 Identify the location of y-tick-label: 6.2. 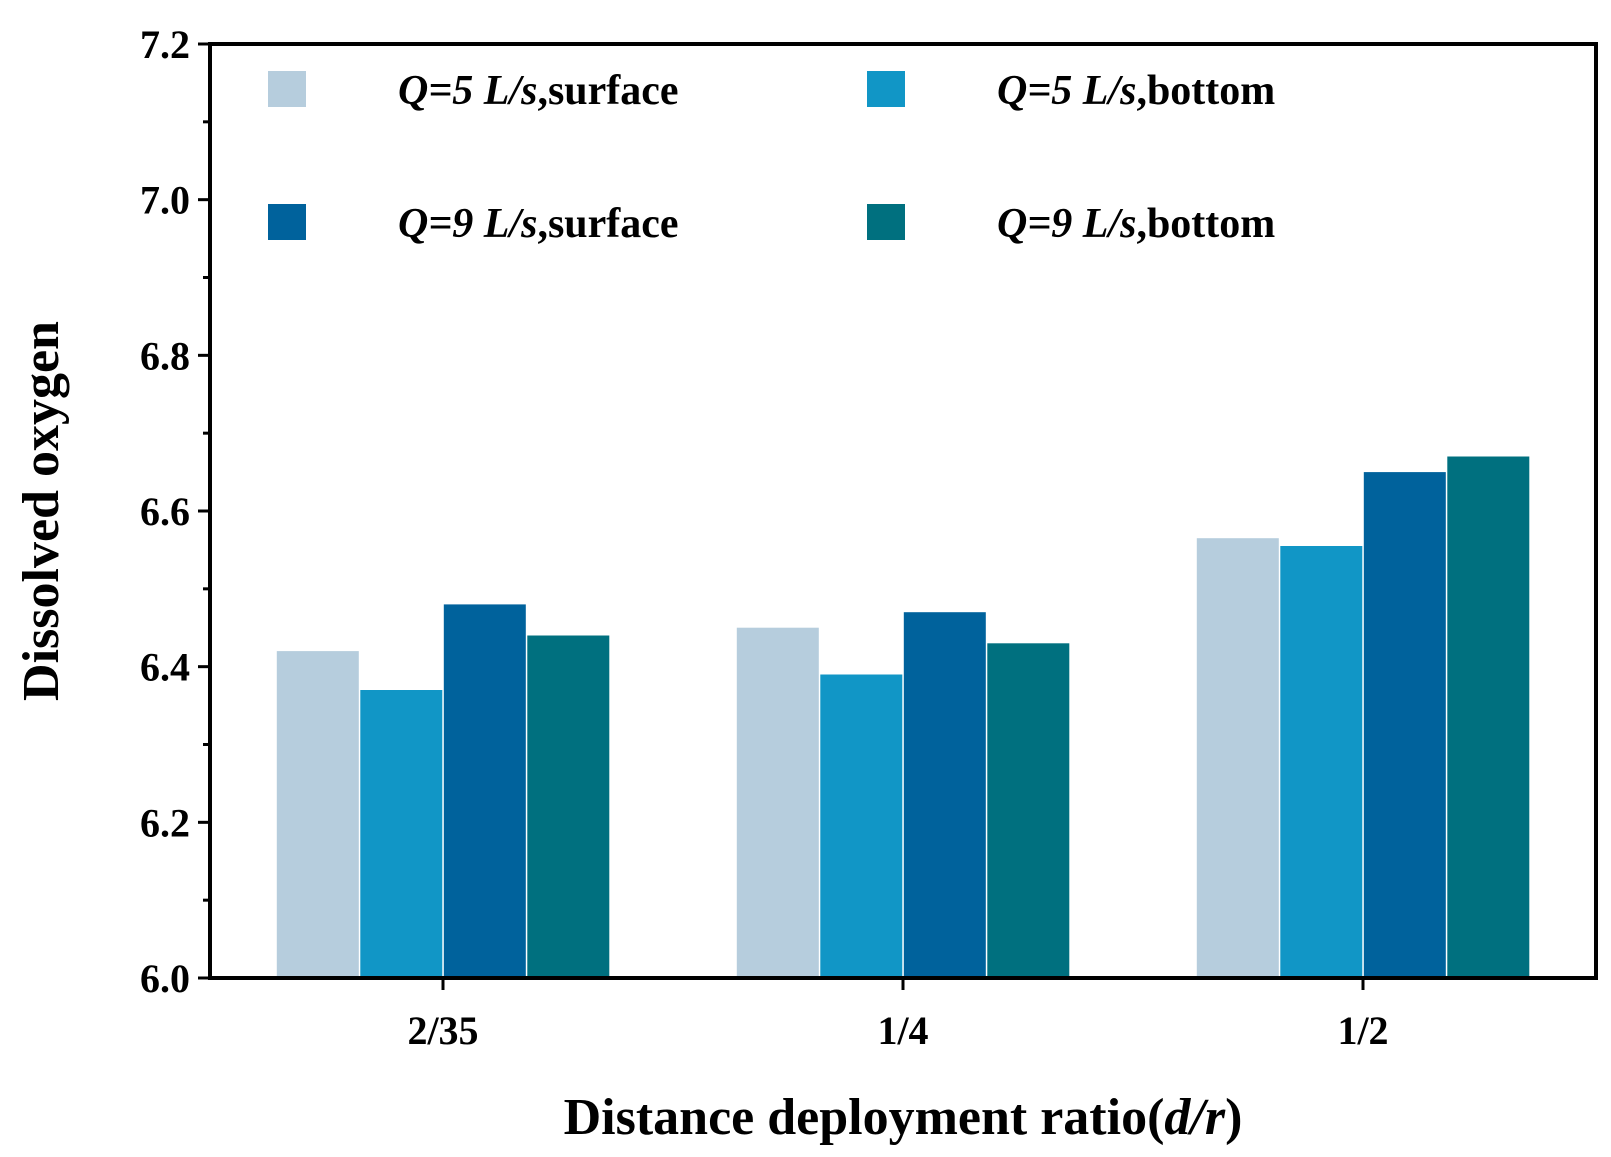
(165, 822).